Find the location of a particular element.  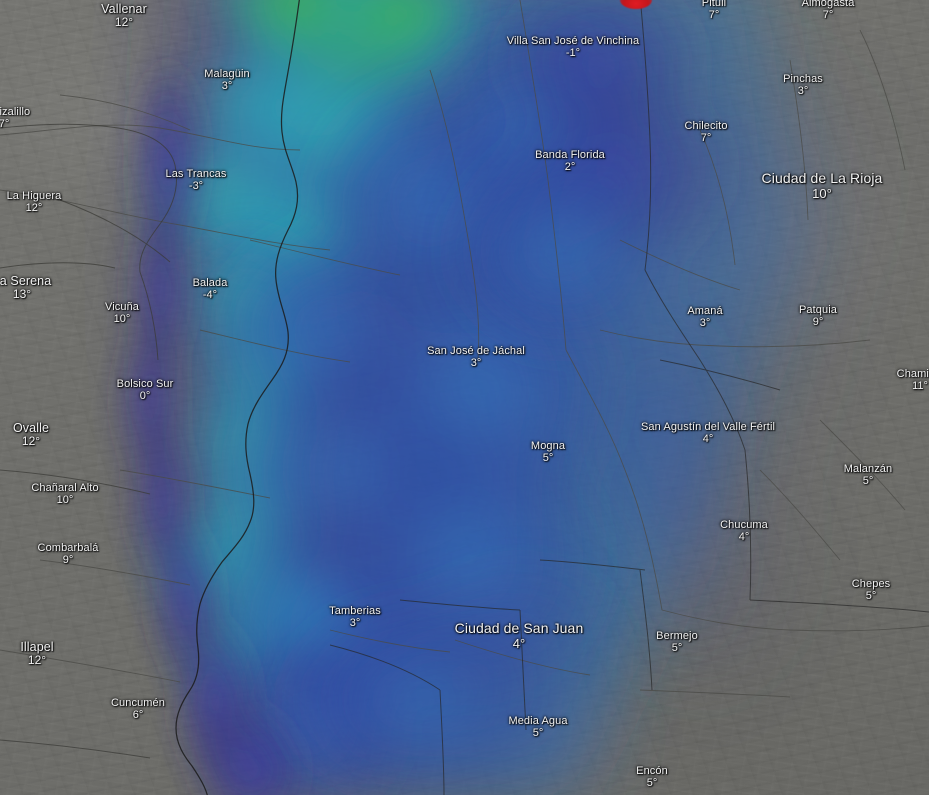

city-label: Patquia 9° is located at coordinates (818, 316).